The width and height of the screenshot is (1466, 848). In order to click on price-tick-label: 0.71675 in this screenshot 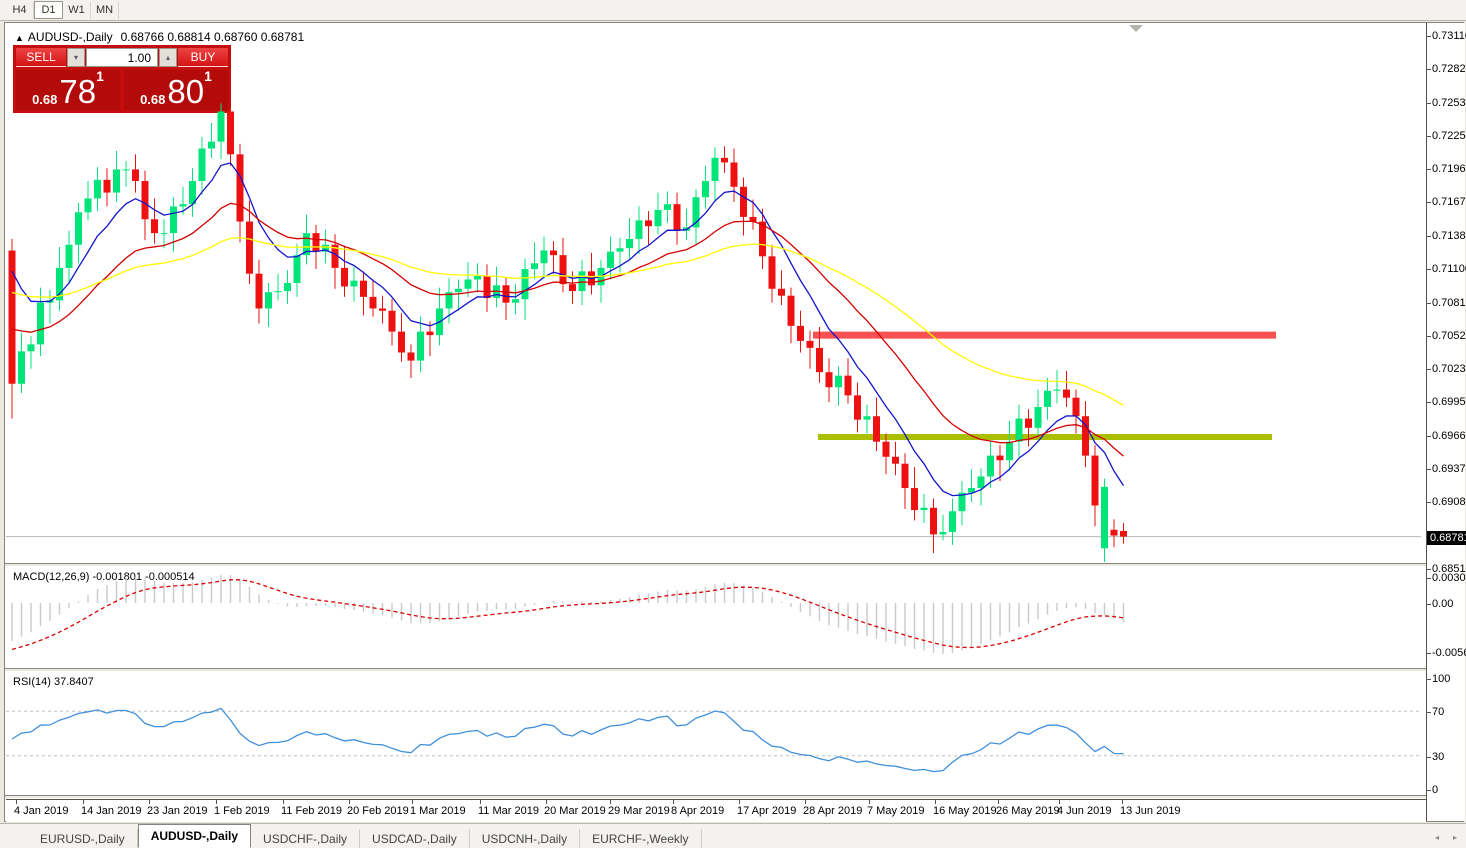, I will do `click(1449, 202)`.